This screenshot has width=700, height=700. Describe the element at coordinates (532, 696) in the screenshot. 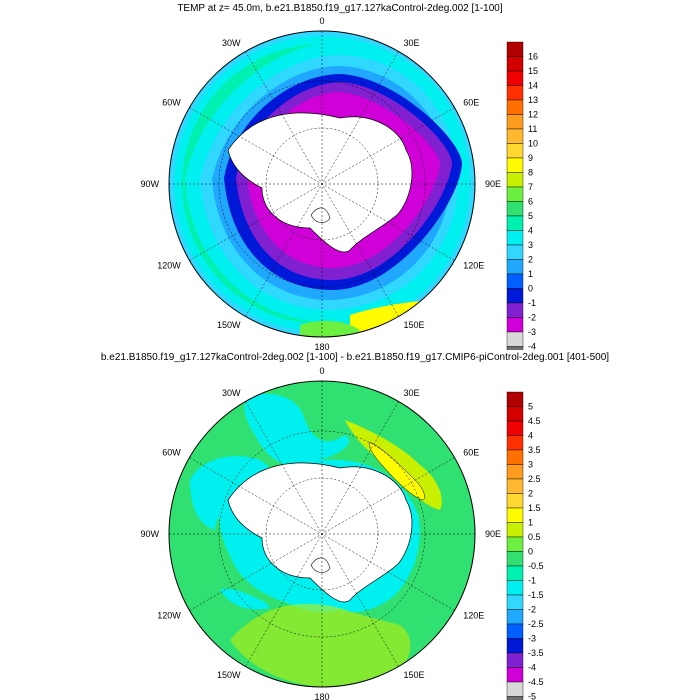

I see `colorbar-label: -5` at that location.